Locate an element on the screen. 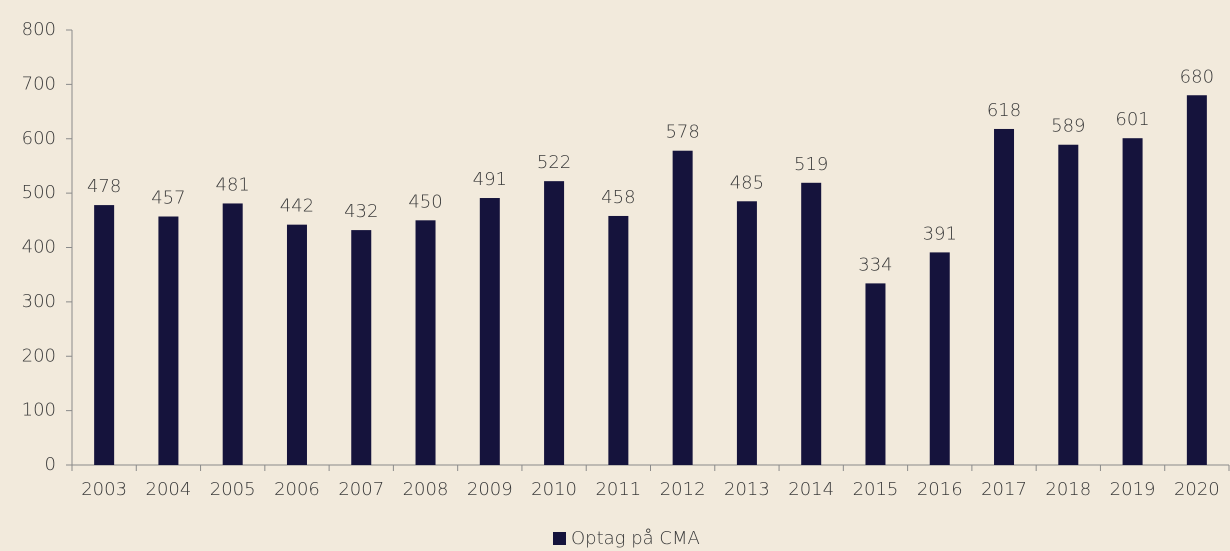  data-label: 485 is located at coordinates (747, 182).